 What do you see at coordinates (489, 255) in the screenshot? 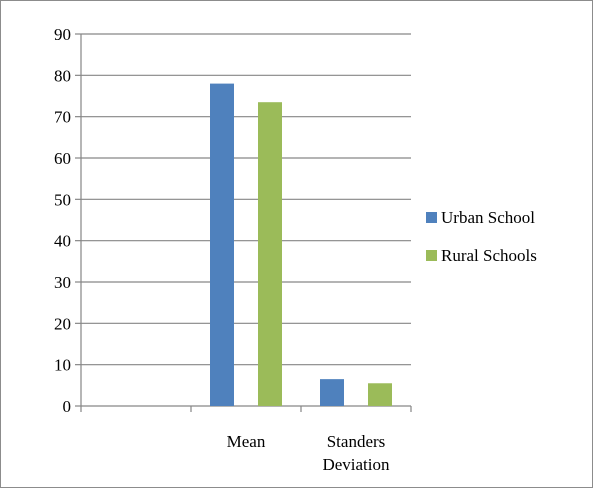
I see `legend-label: Rural Schools` at bounding box center [489, 255].